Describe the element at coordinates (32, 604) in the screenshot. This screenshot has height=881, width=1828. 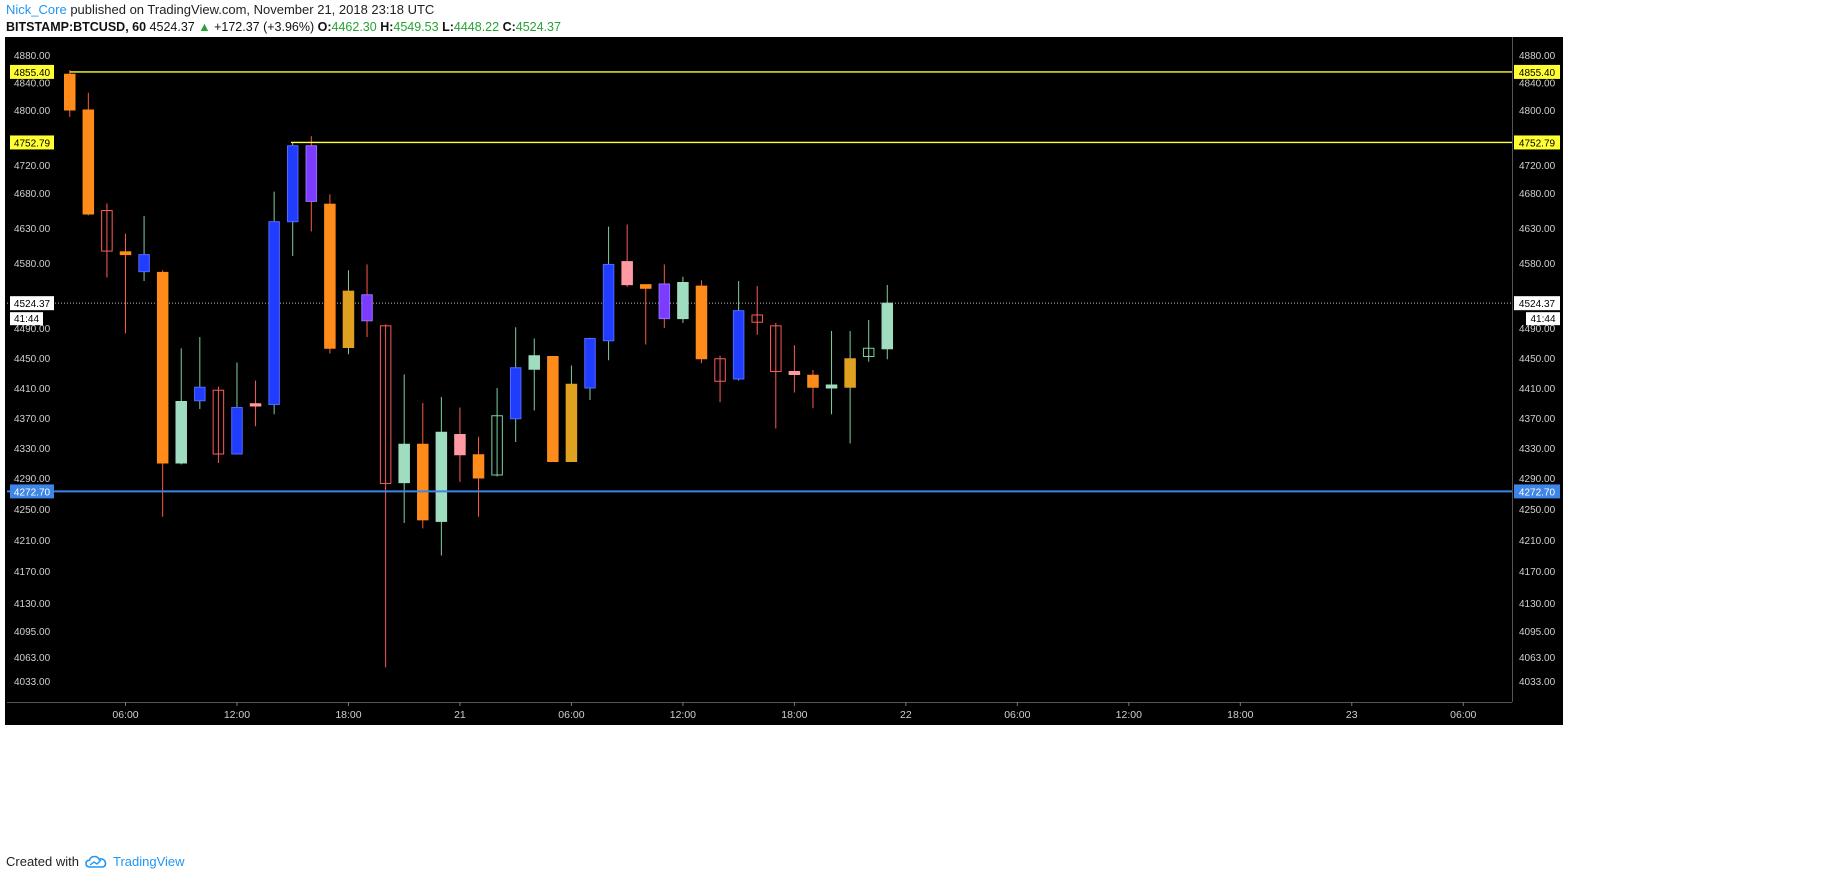
I see `y-tick-label-left: 4130.00` at that location.